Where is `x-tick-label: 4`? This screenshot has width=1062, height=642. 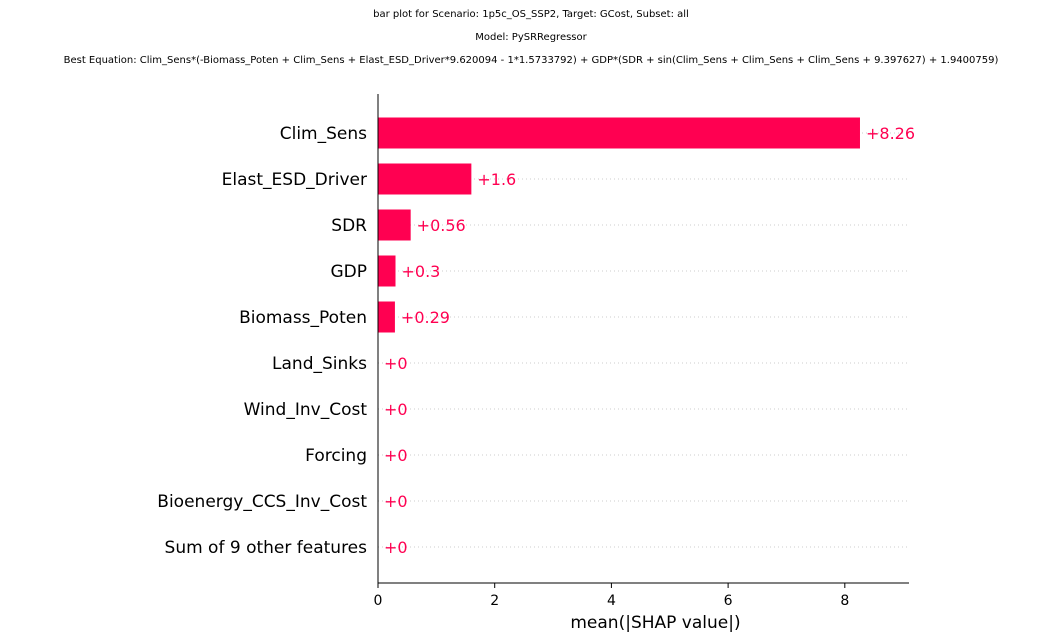 x-tick-label: 4 is located at coordinates (611, 601).